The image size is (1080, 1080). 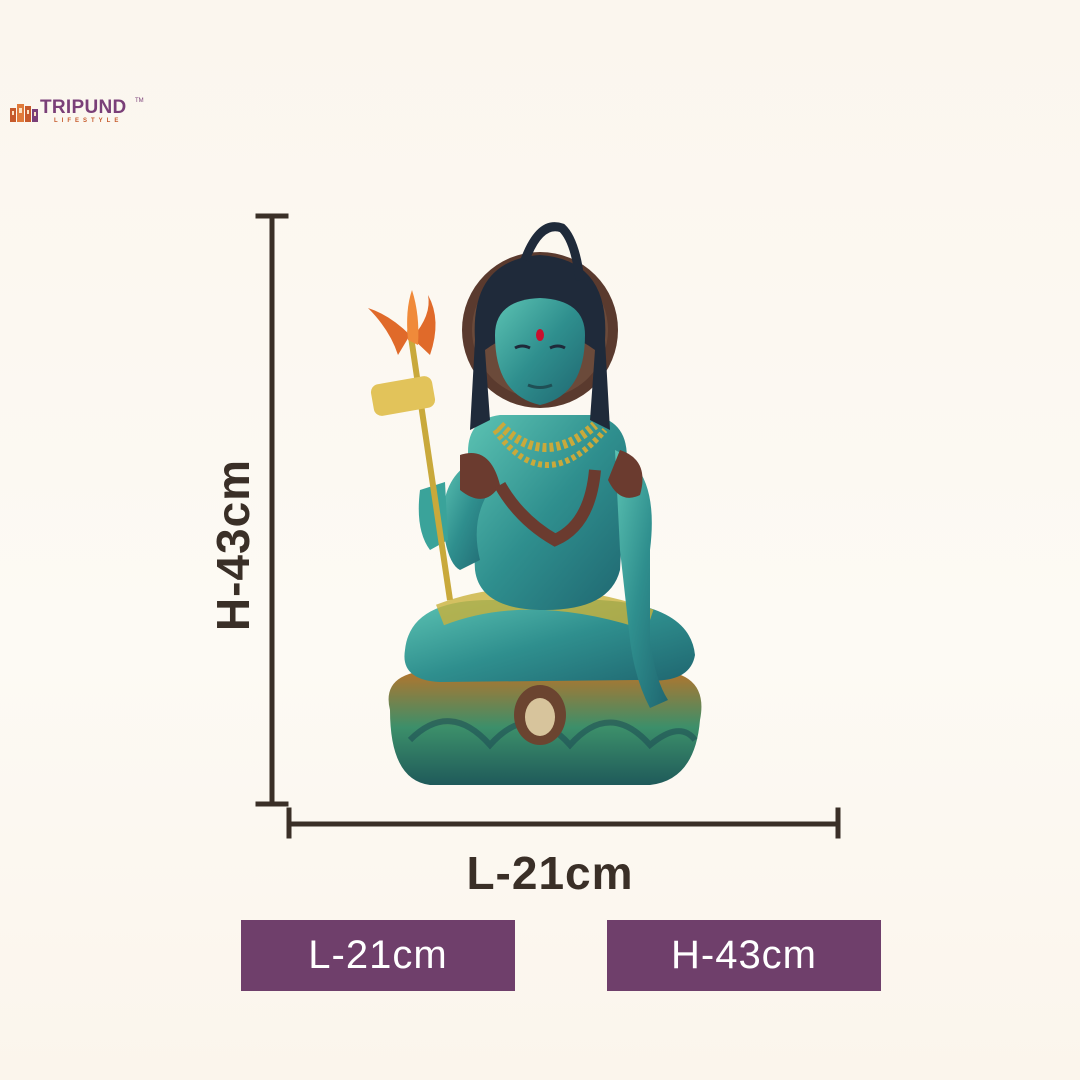 I want to click on height-badge: H-43cm, so click(x=744, y=955).